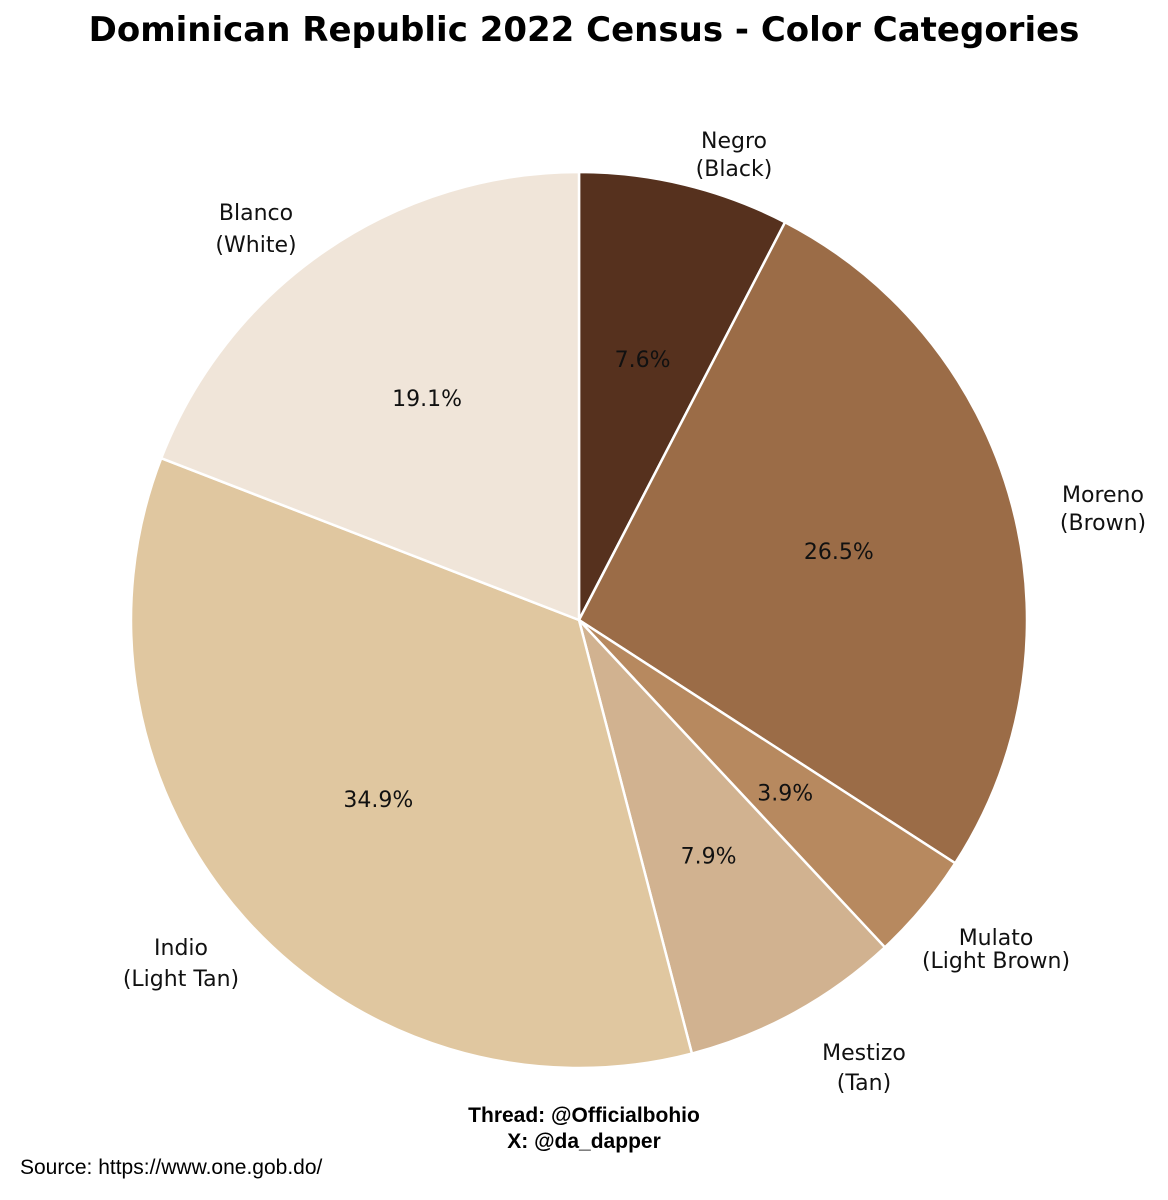 The width and height of the screenshot is (1168, 1200). I want to click on category-label-indio: Indio, so click(181, 948).